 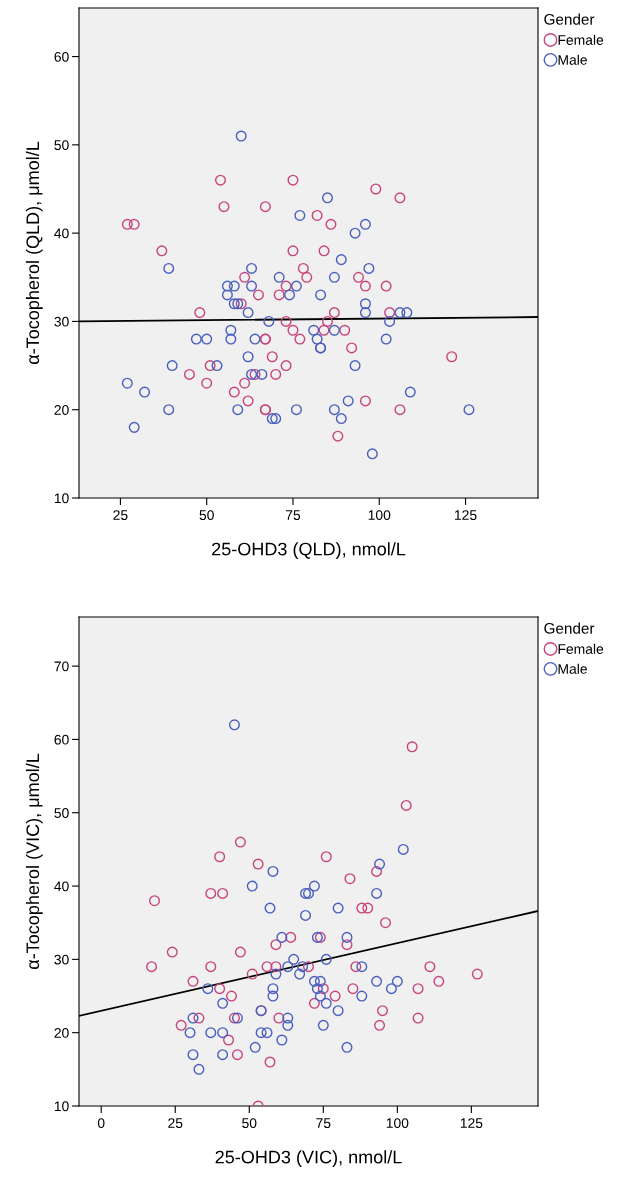 What do you see at coordinates (61, 666) in the screenshot?
I see `y-tick-label: 70` at bounding box center [61, 666].